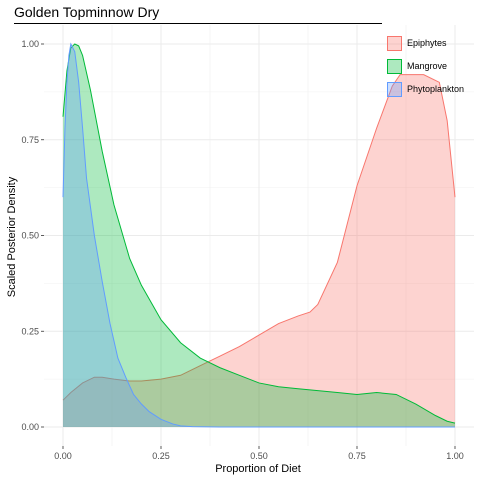 The width and height of the screenshot is (480, 480). I want to click on x-tick-label: 0.25, so click(161, 456).